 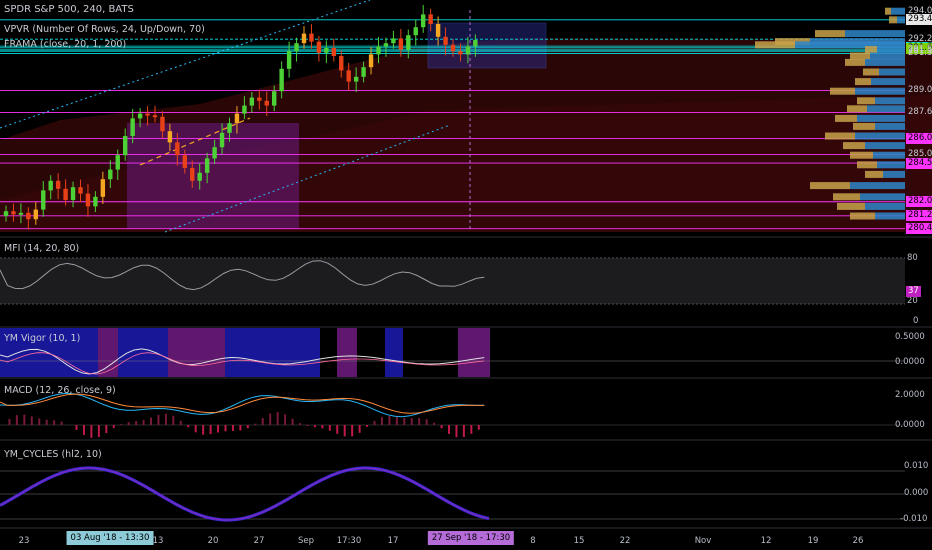 What do you see at coordinates (579, 541) in the screenshot?
I see `x-tick: 15` at bounding box center [579, 541].